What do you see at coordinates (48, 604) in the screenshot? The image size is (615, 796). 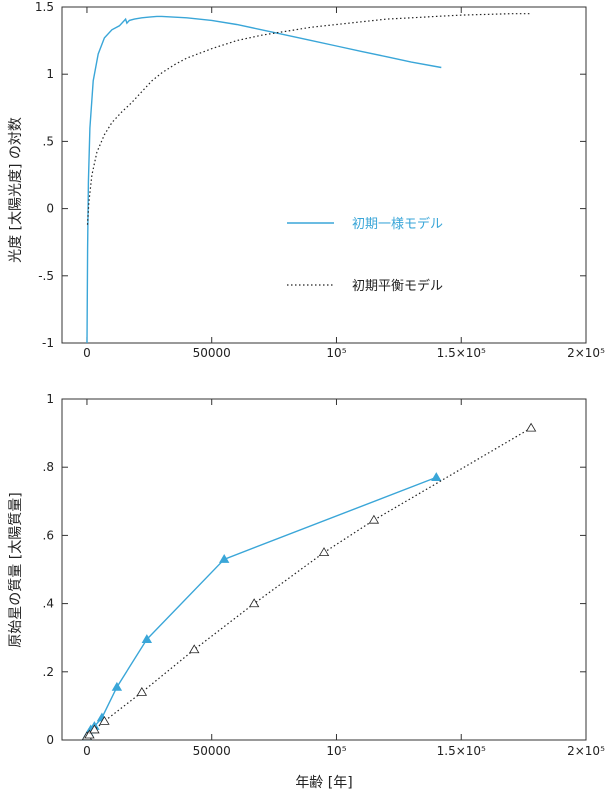 I see `y-tick-label: .4` at bounding box center [48, 604].